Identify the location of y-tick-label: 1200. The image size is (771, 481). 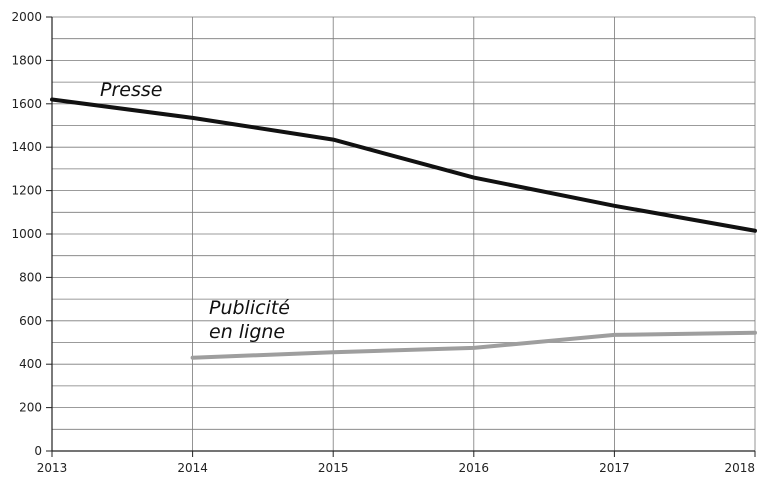
(26, 191).